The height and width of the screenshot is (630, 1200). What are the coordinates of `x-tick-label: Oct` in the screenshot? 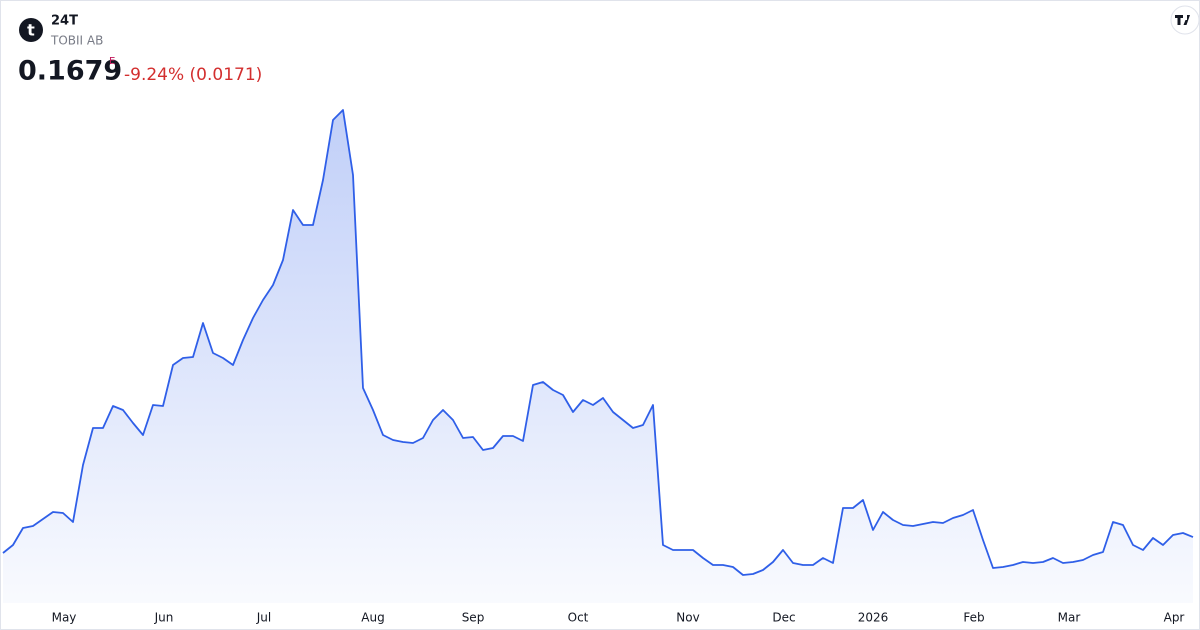 It's located at (578, 618).